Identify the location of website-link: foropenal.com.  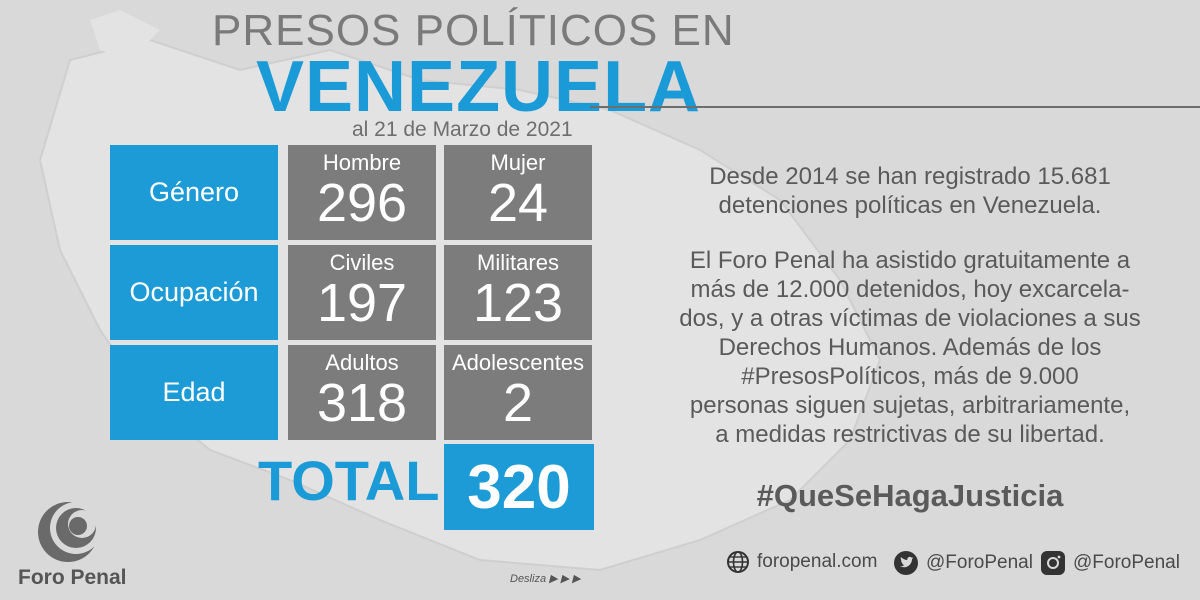
(801, 562).